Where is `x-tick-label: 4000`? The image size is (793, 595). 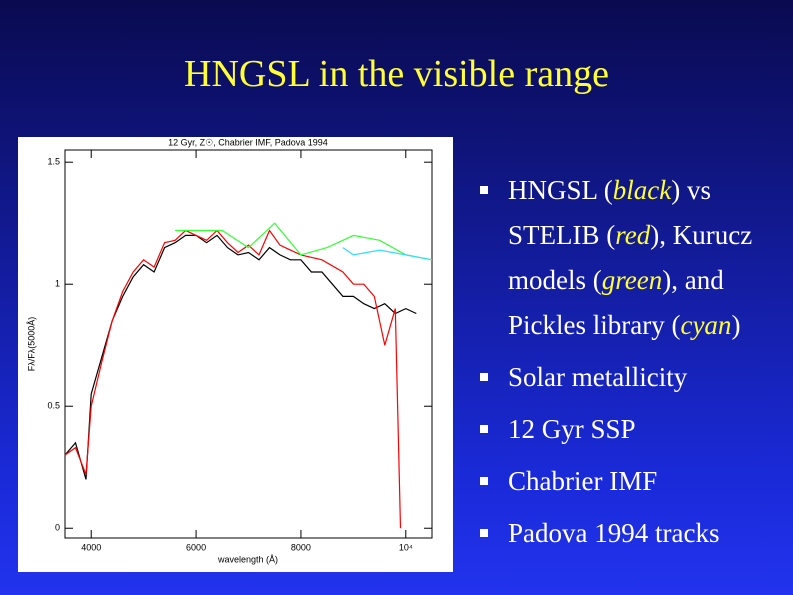 x-tick-label: 4000 is located at coordinates (91, 547).